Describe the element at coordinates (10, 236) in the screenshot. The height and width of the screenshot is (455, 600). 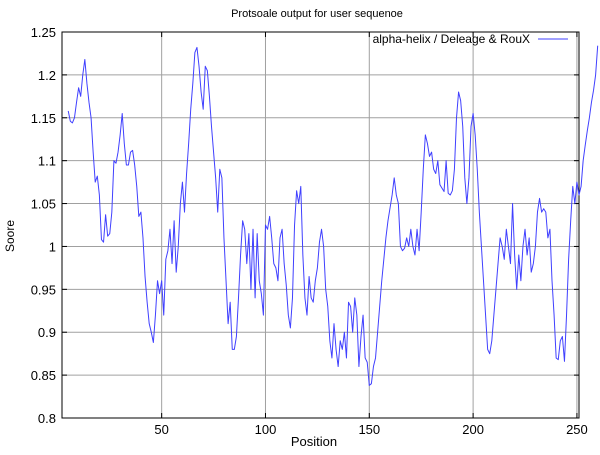
I see `y-axis-label: Soore` at that location.